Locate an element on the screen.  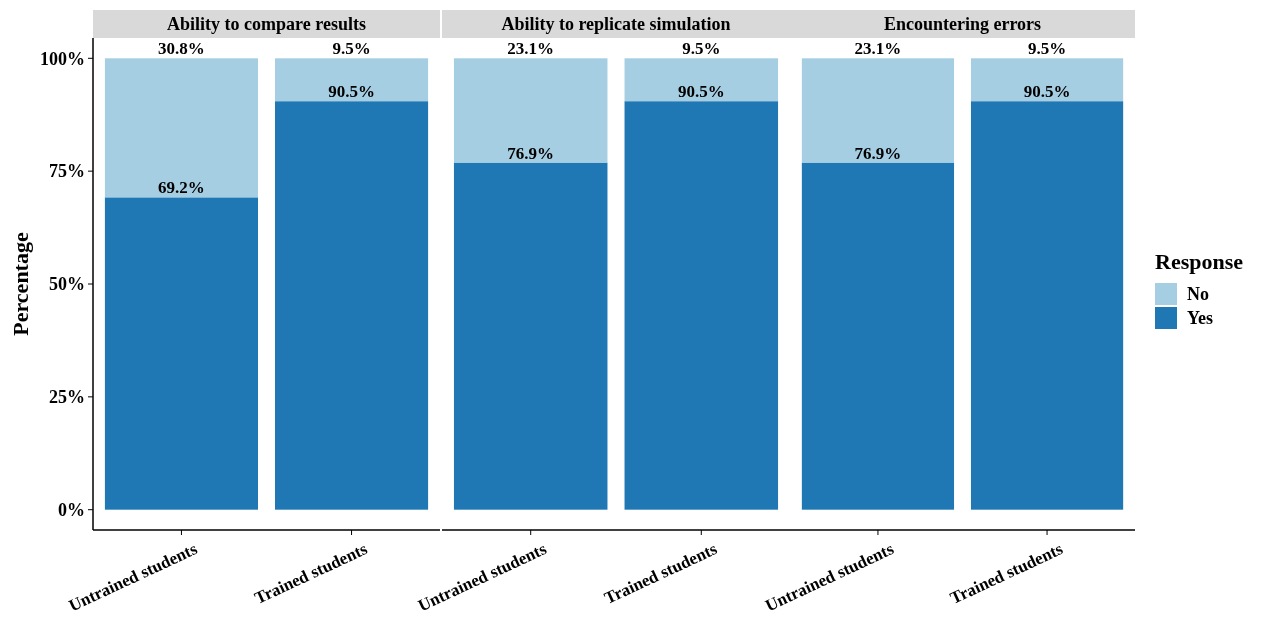
y-axis-title: Percentage is located at coordinates (20, 284).